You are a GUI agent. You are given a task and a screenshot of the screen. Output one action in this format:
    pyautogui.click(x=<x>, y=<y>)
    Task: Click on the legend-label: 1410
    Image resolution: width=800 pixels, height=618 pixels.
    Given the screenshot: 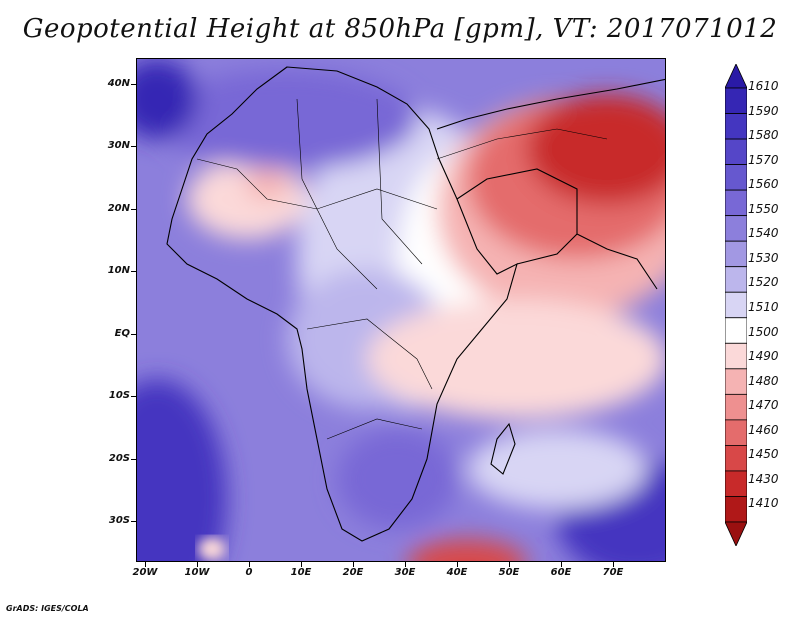 What is the action you would take?
    pyautogui.click(x=763, y=503)
    